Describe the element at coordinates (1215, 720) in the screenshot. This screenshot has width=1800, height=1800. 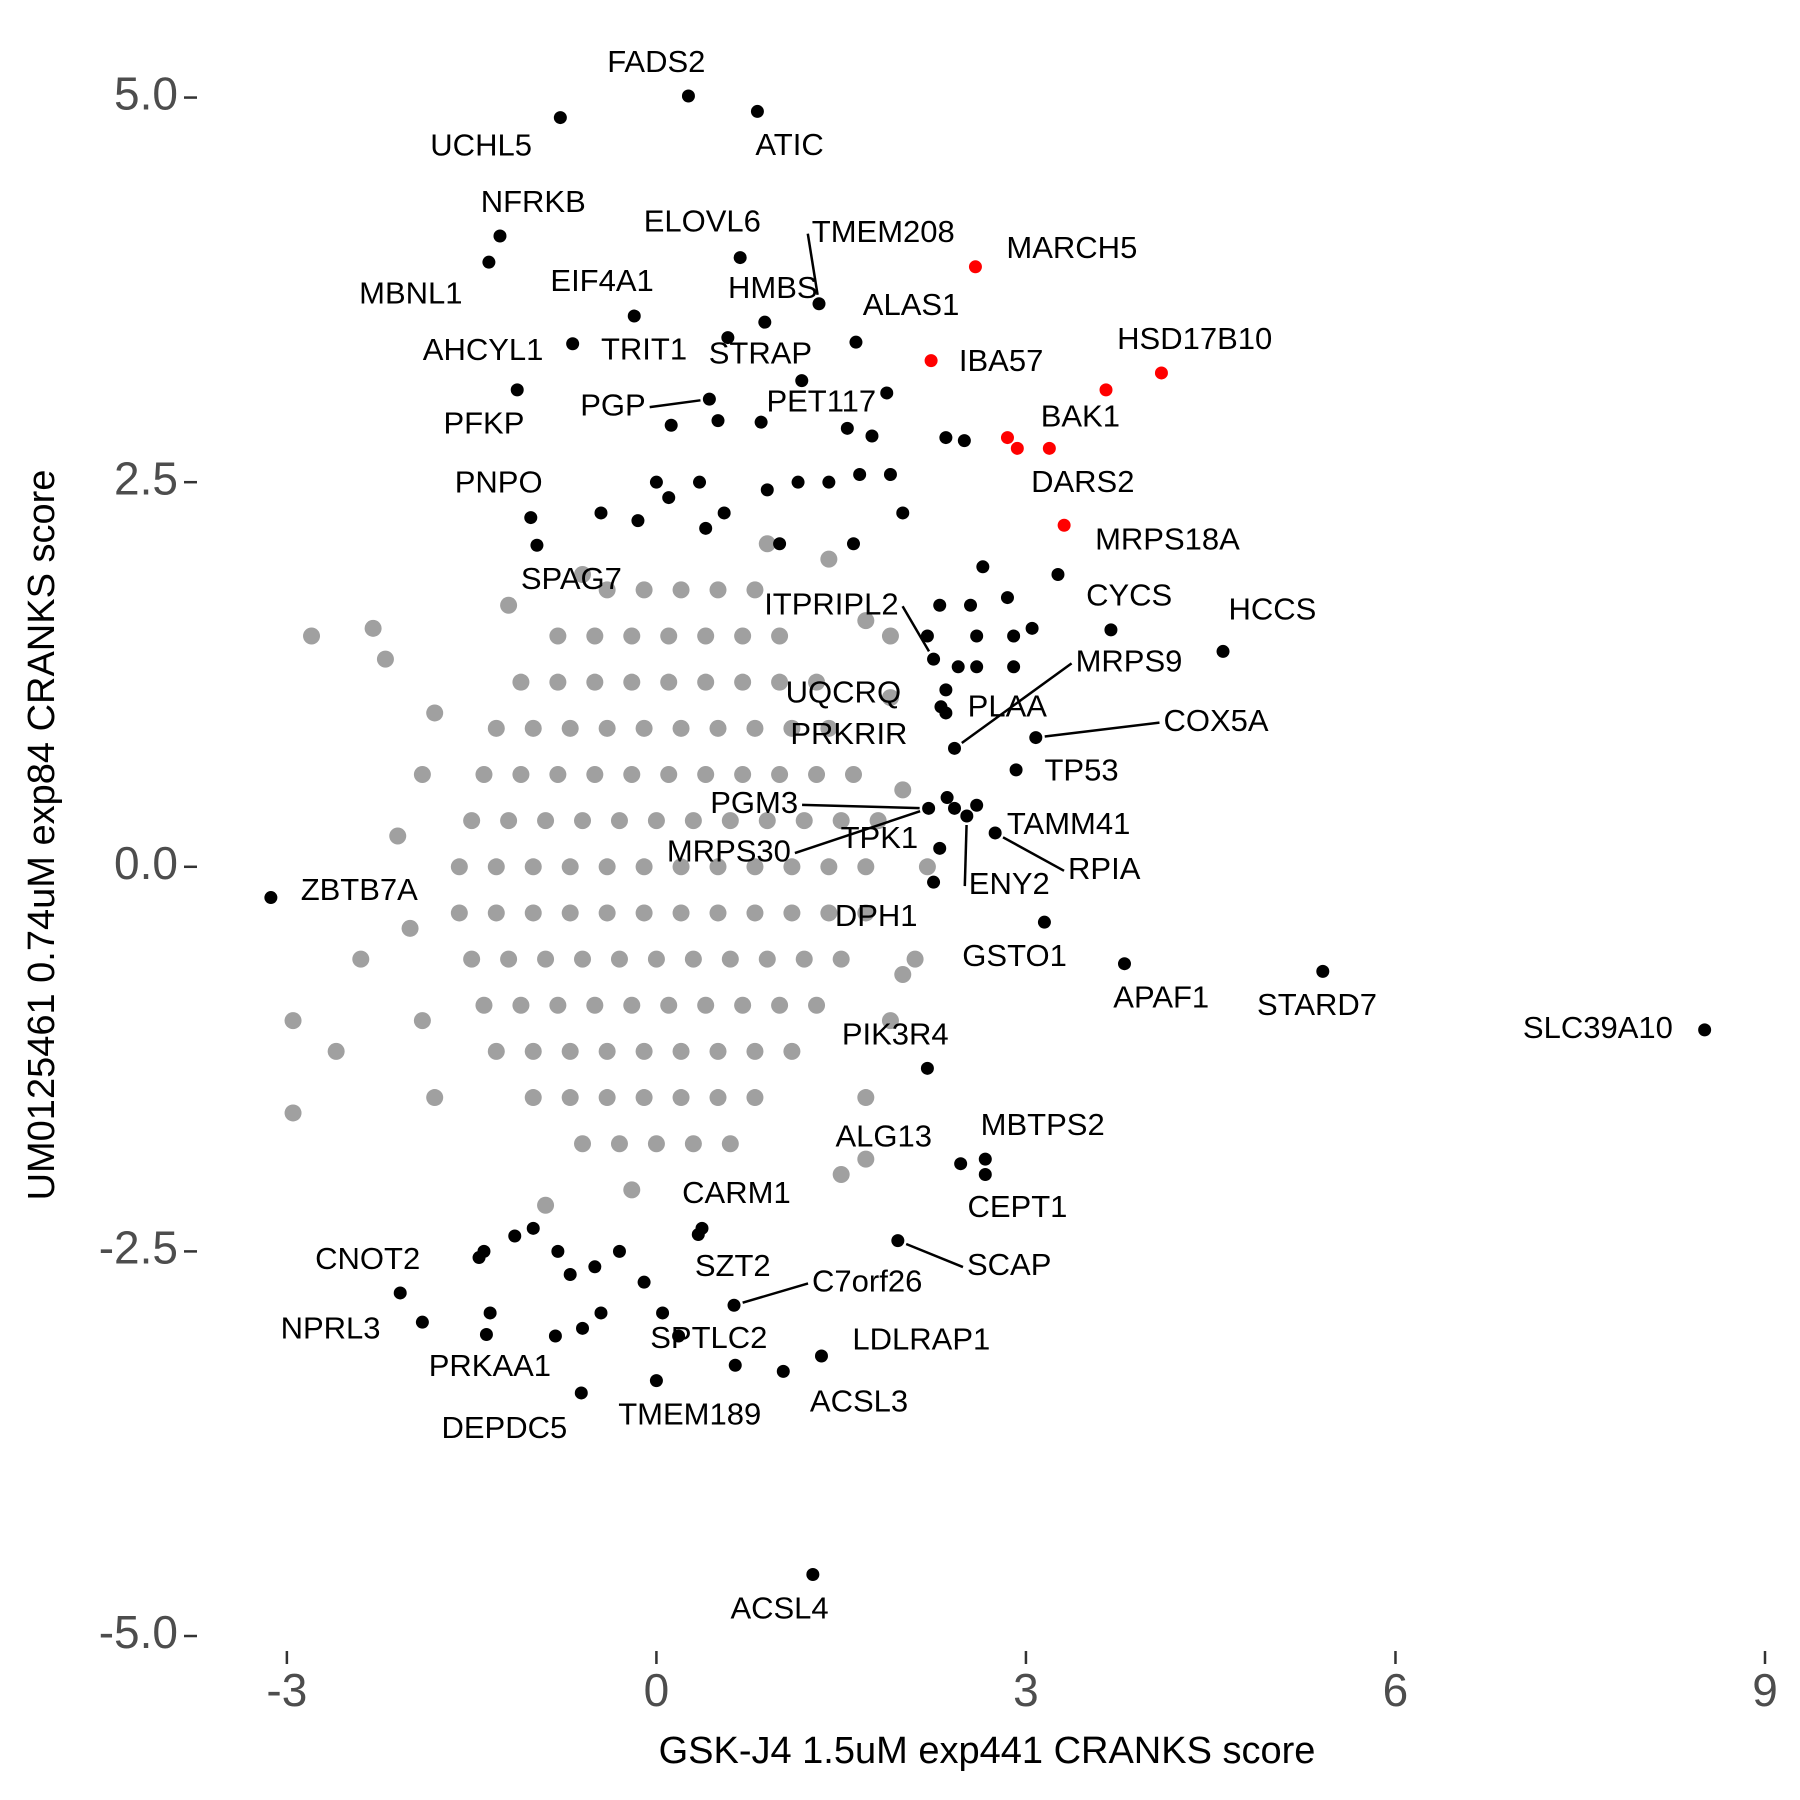
I see `point-label: COX5A` at that location.